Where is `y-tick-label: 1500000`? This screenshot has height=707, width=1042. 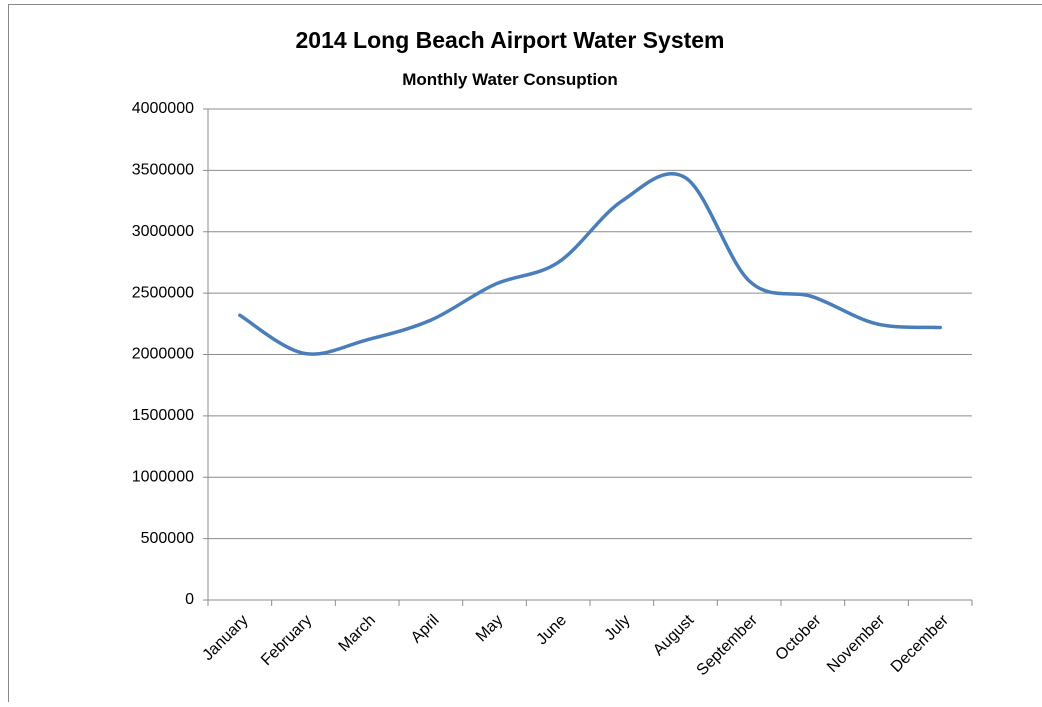 y-tick-label: 1500000 is located at coordinates (163, 415).